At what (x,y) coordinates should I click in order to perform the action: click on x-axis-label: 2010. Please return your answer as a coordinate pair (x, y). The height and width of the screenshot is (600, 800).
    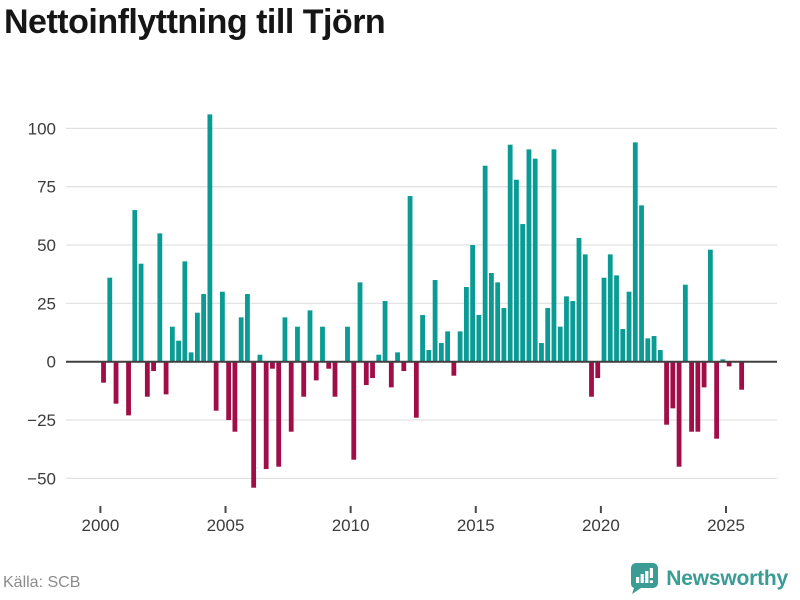
    Looking at the image, I should click on (351, 525).